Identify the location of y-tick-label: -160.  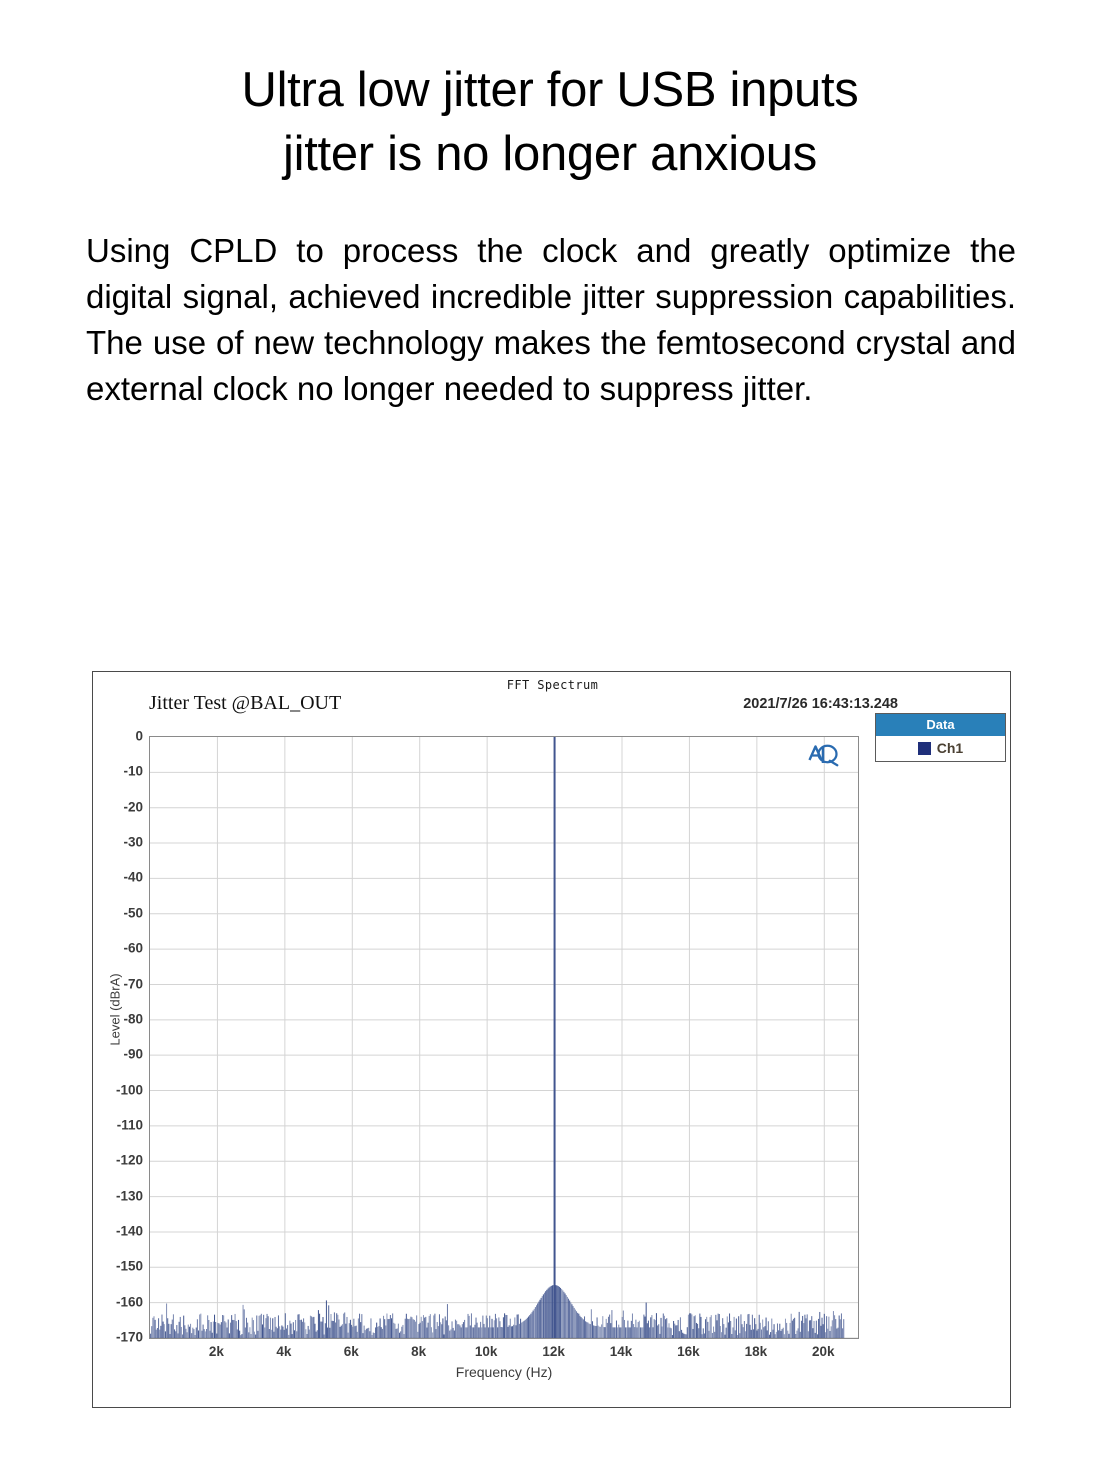
(129, 1302).